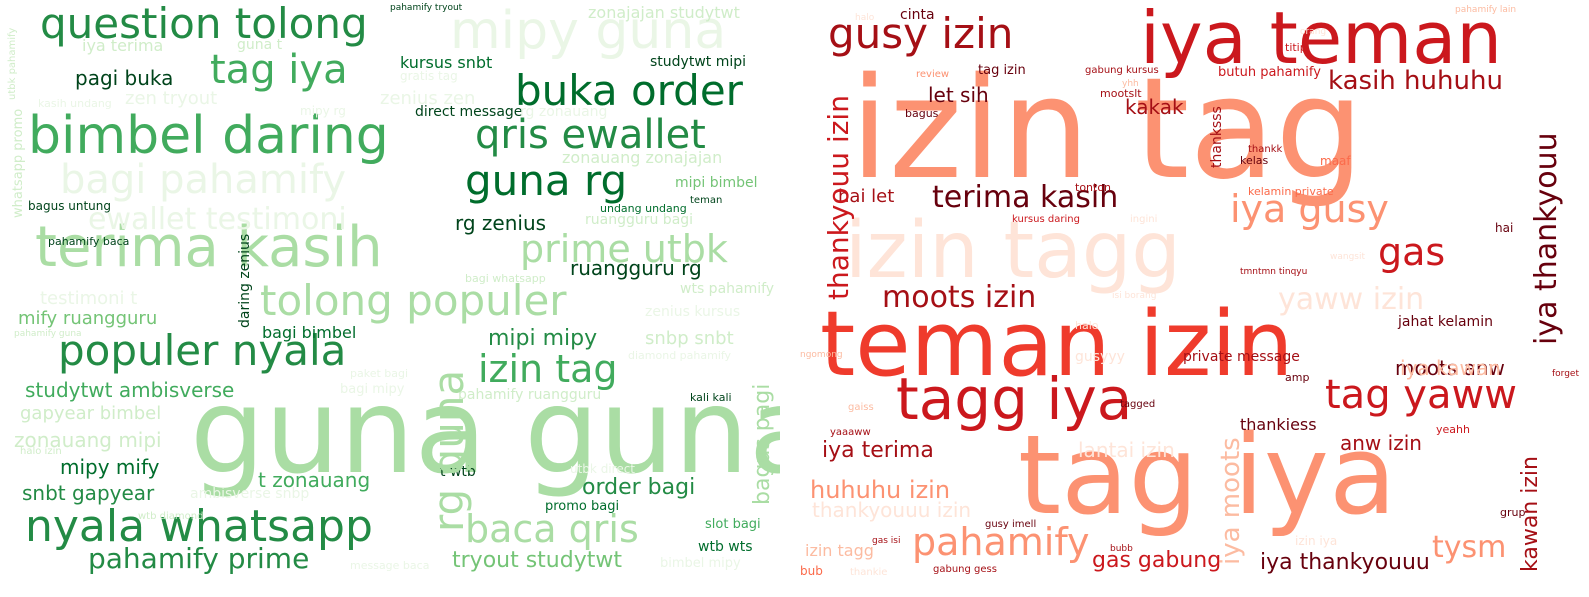 This screenshot has width=1589, height=597. What do you see at coordinates (1321, 40) in the screenshot?
I see `cloud-word: iya teman` at bounding box center [1321, 40].